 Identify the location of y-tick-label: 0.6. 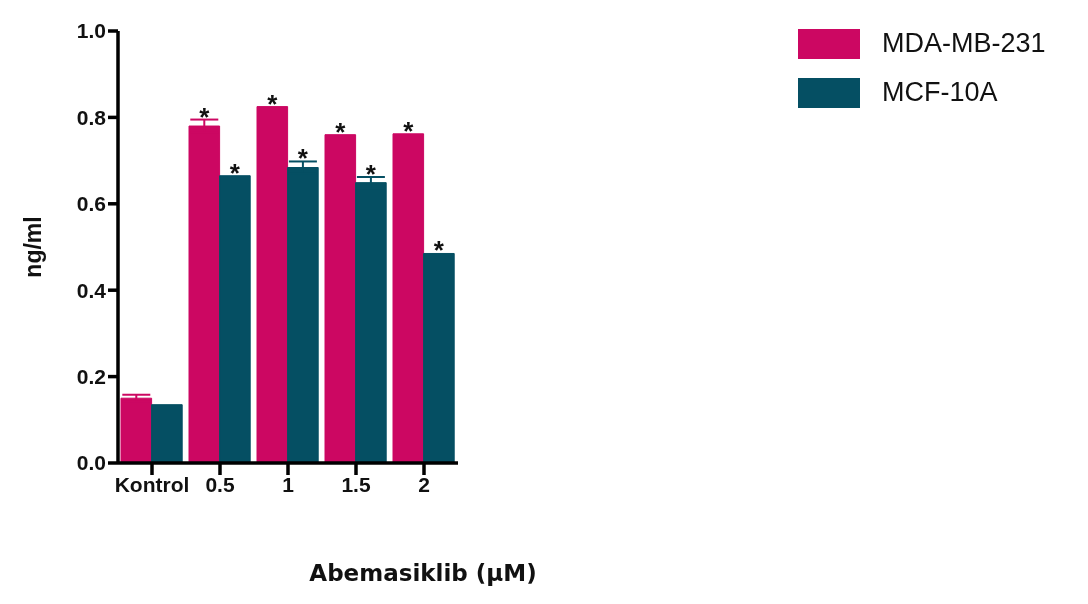
(91, 204).